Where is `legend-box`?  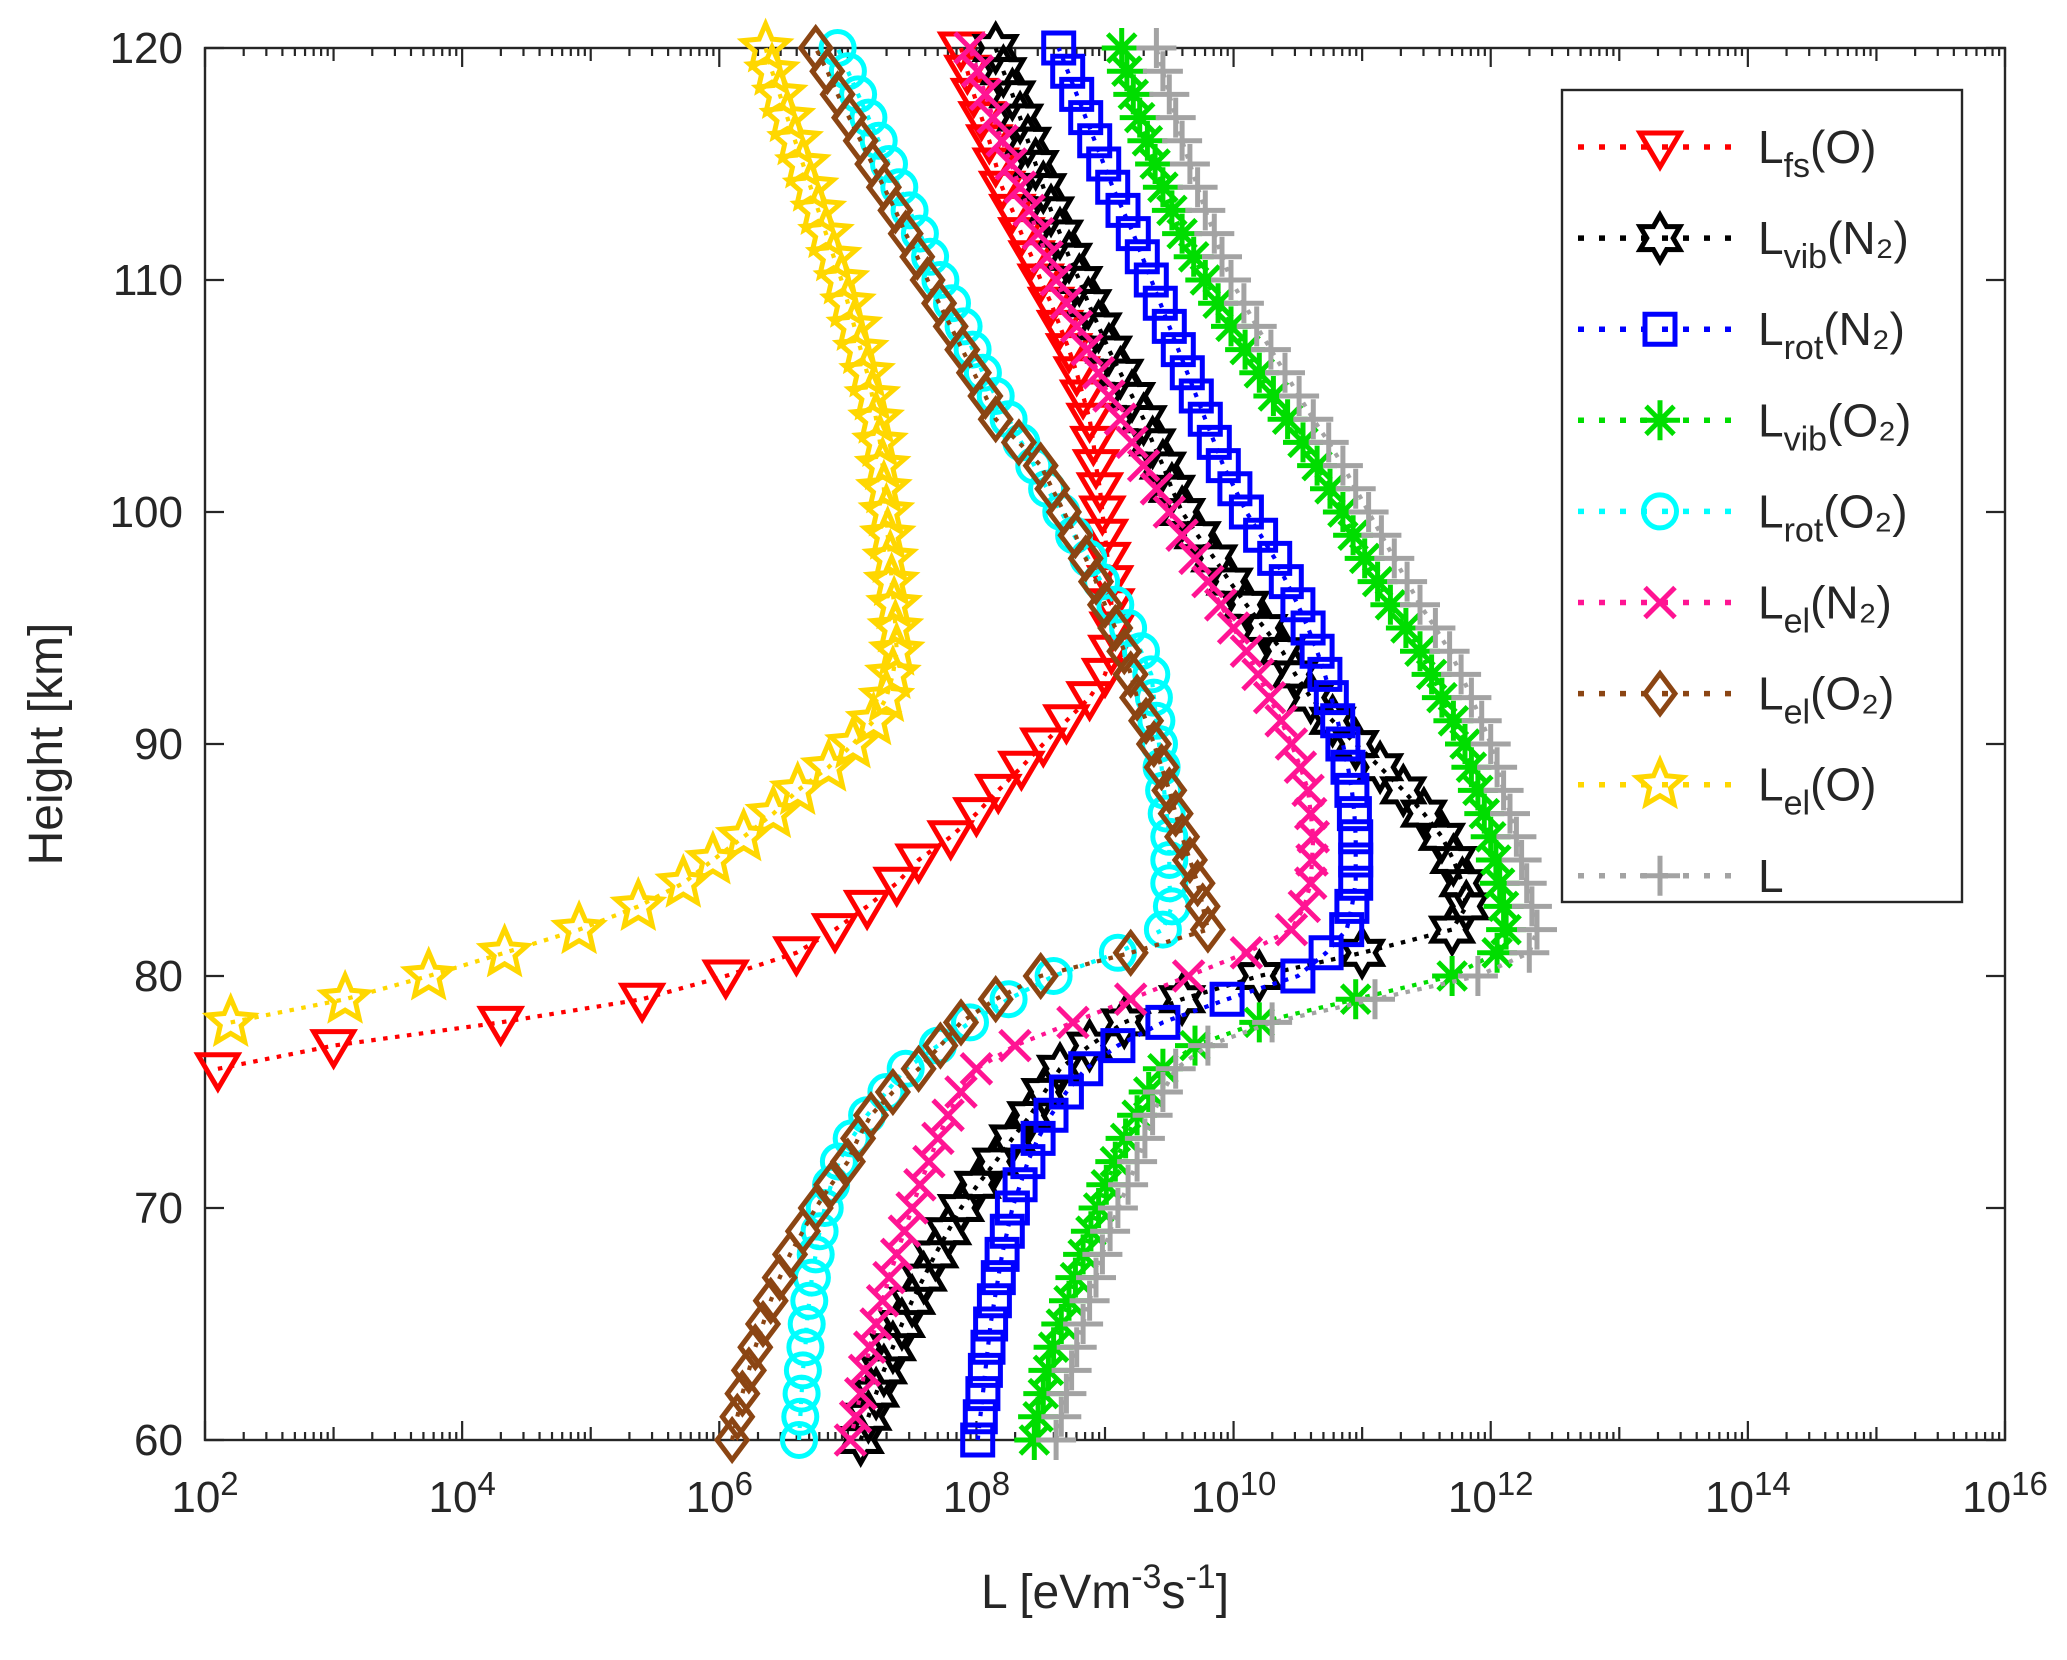
legend-box is located at coordinates (1762, 496).